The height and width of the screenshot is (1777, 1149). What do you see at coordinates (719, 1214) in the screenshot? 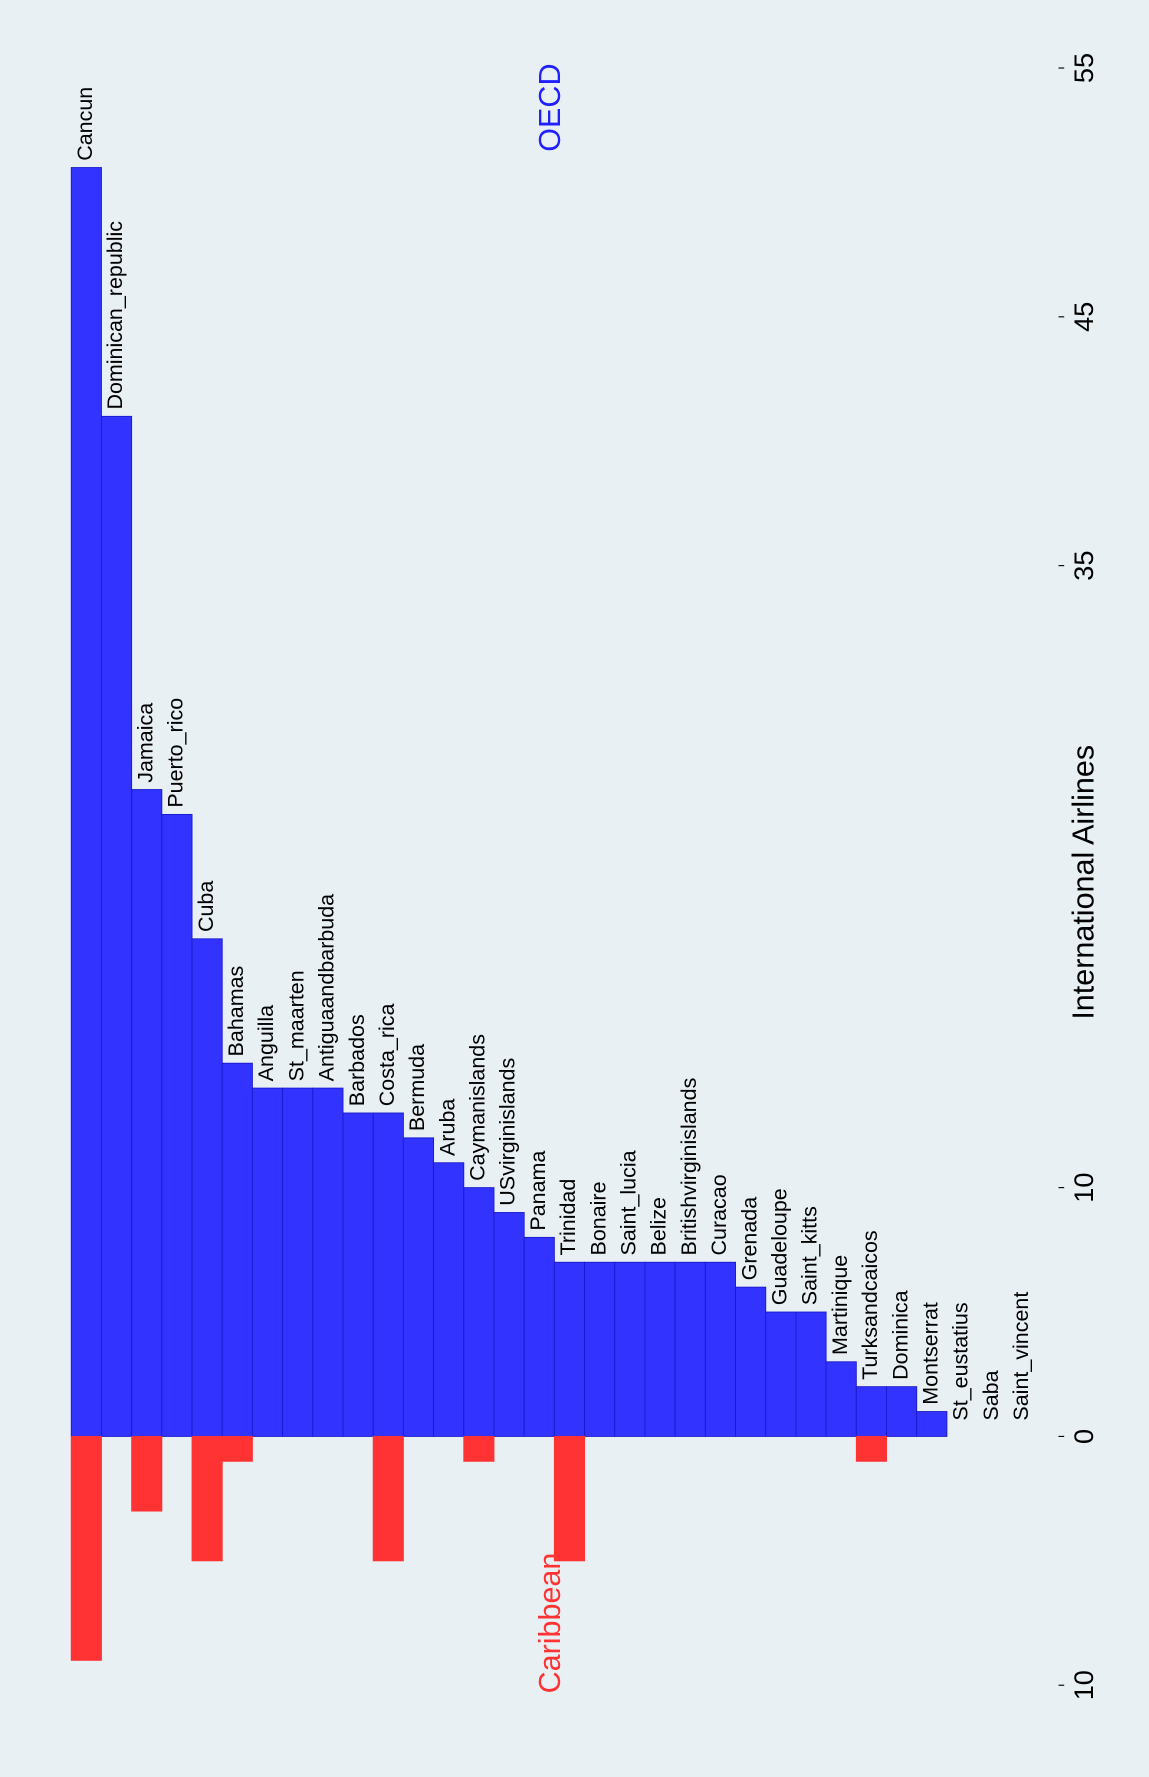
I see `category-label: Curacao` at bounding box center [719, 1214].